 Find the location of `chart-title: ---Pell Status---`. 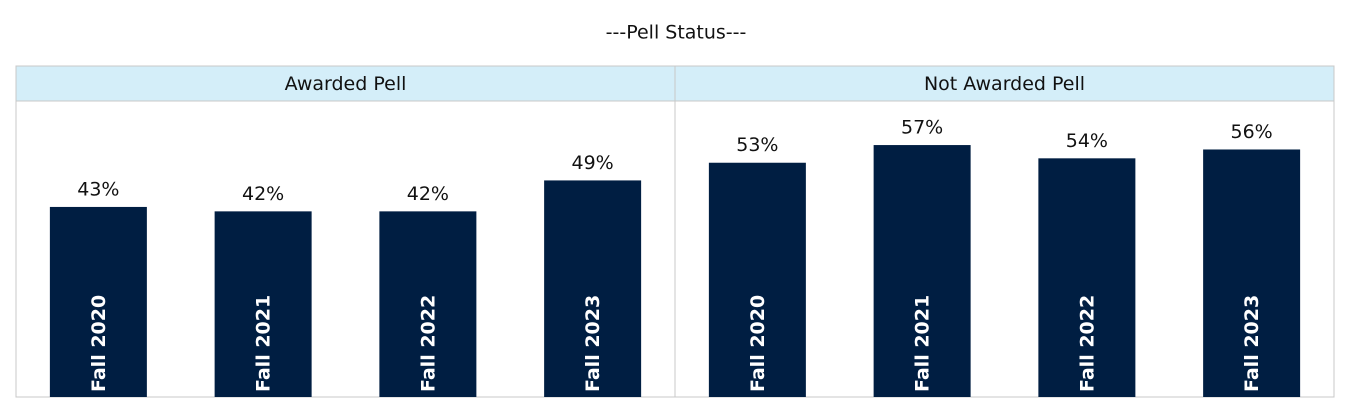

chart-title: ---Pell Status--- is located at coordinates (676, 33).